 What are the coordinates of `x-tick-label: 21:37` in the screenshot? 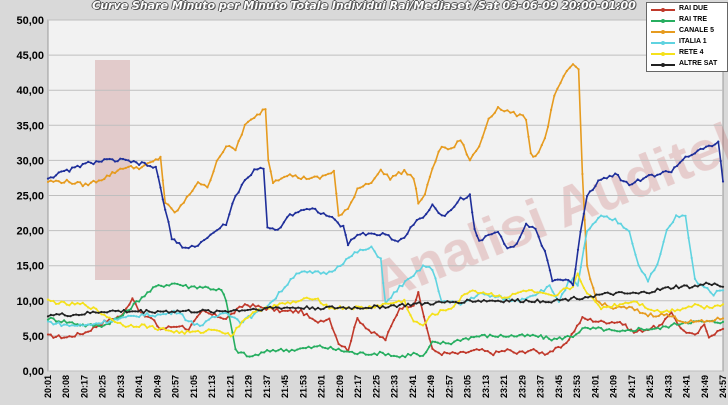 It's located at (267, 386).